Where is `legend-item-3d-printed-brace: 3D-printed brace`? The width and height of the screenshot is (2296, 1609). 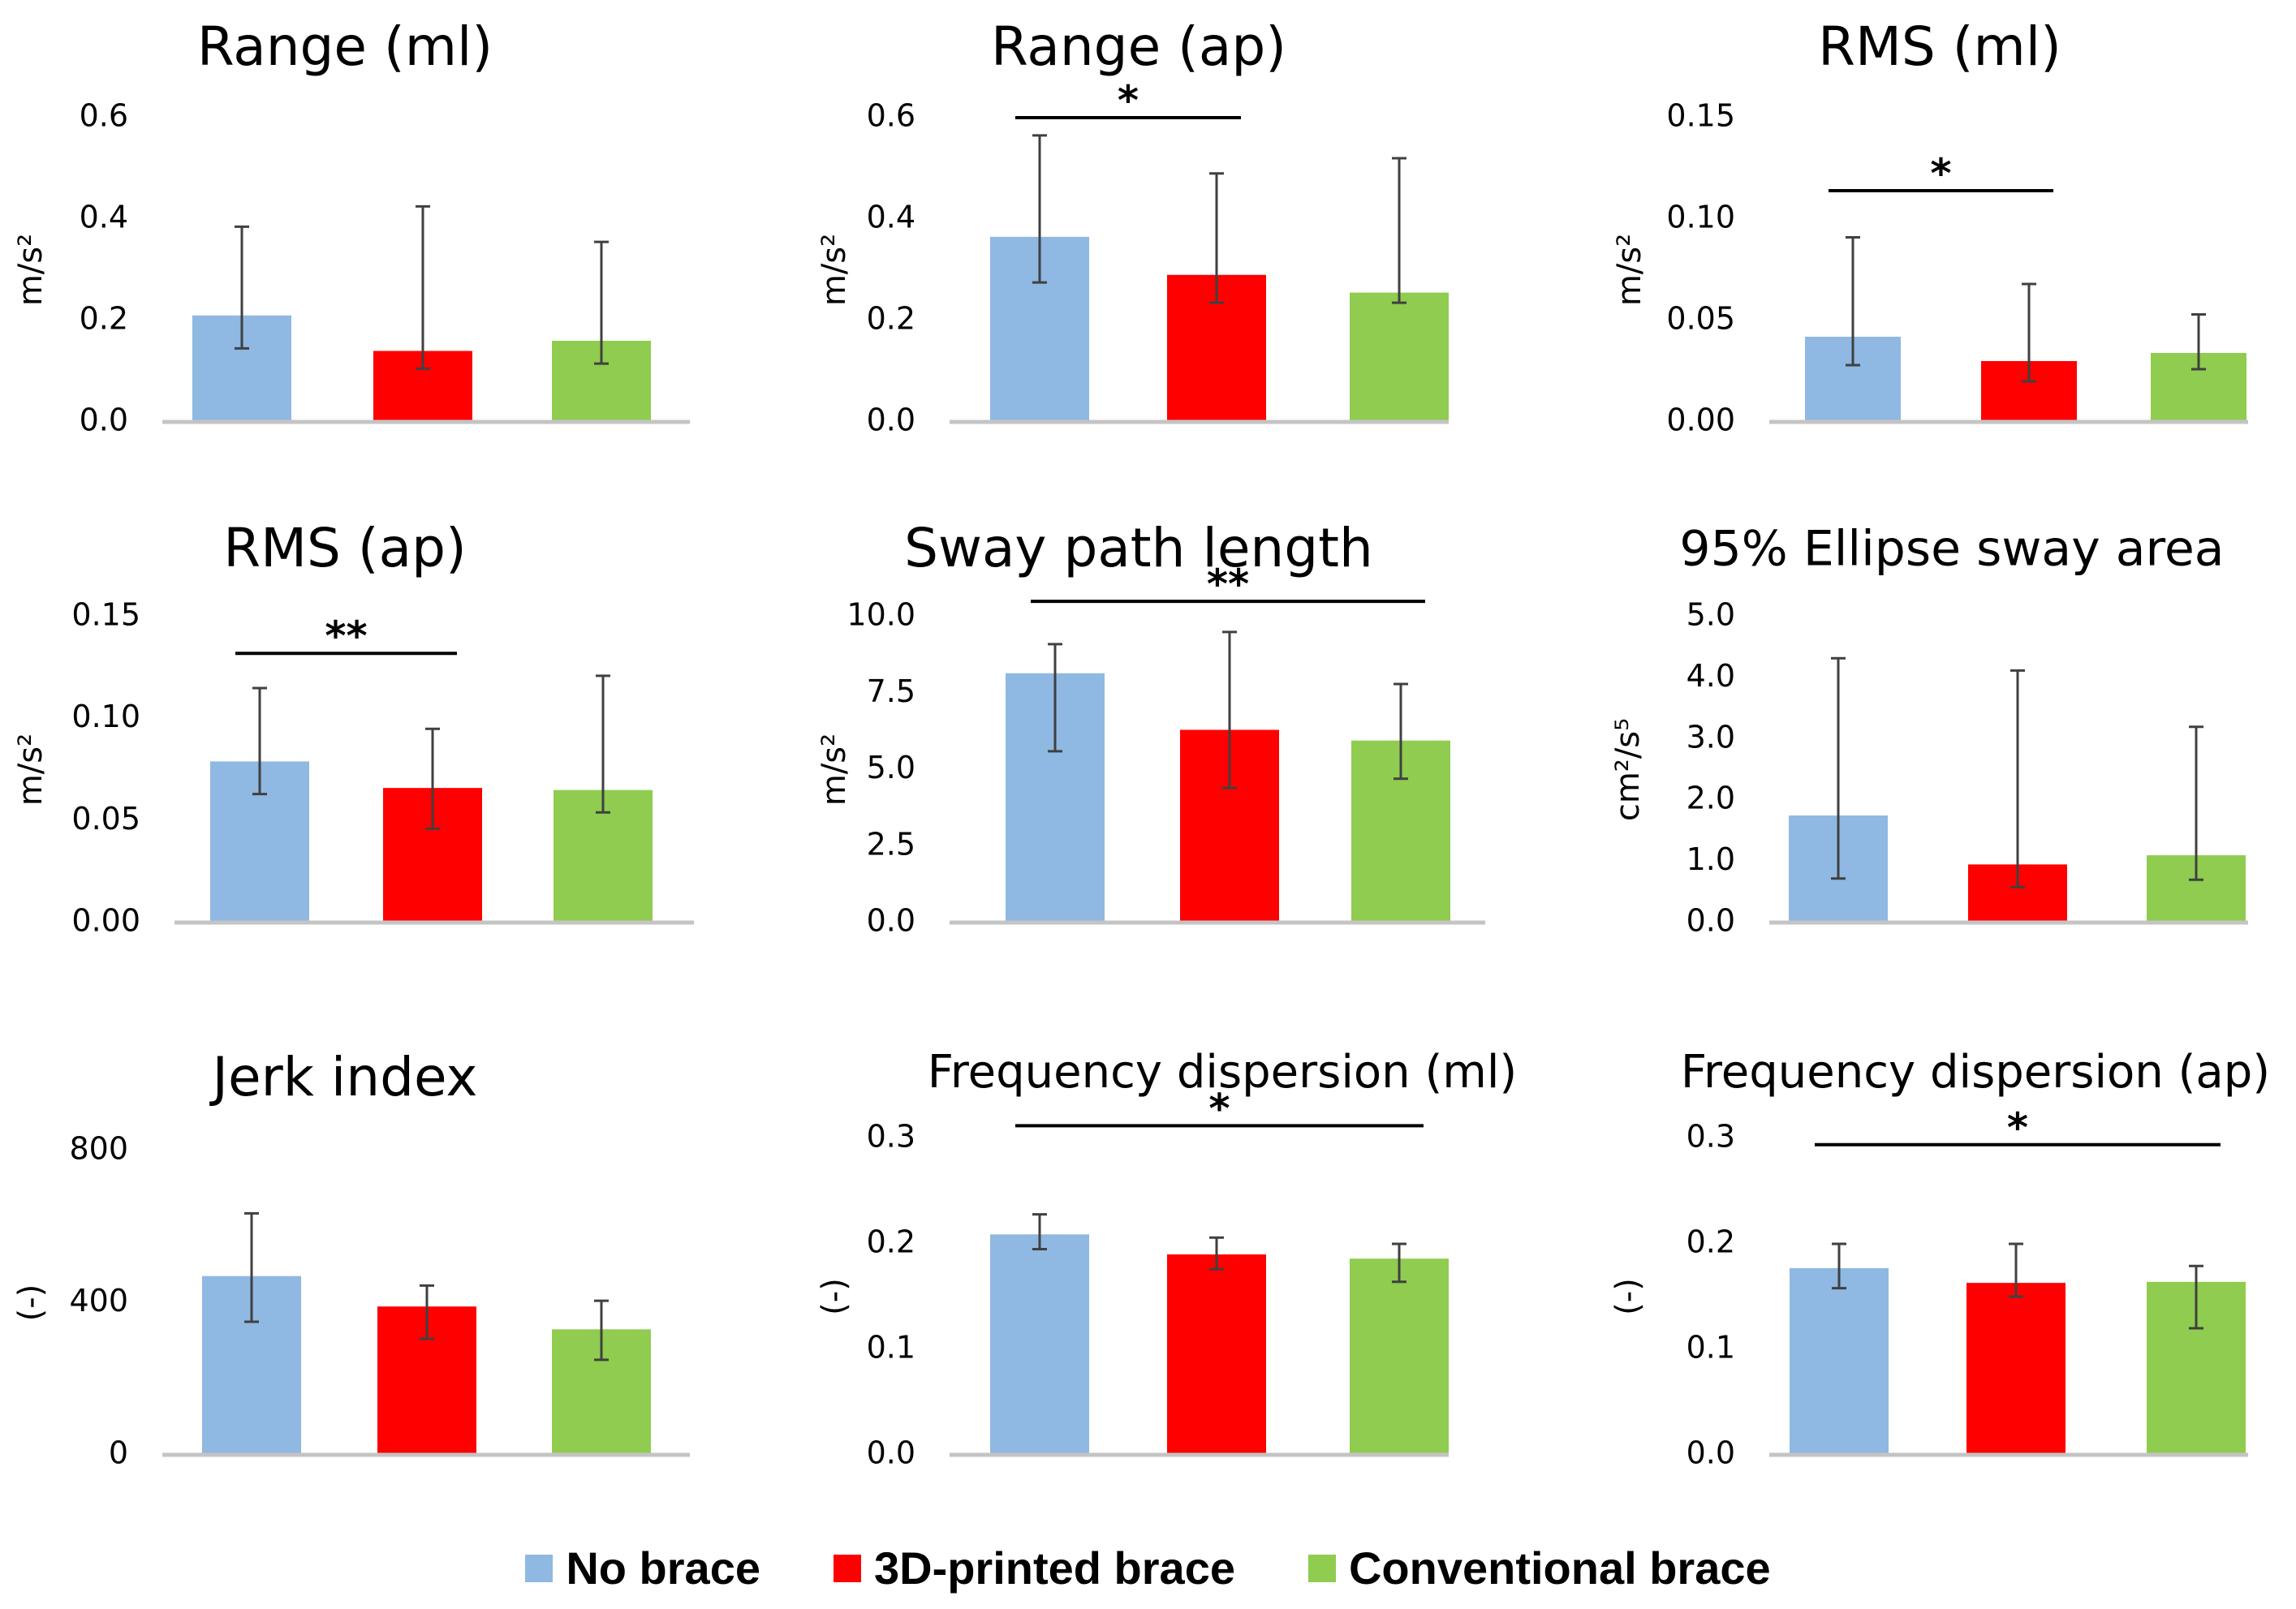 legend-item-3d-printed-brace: 3D-printed brace is located at coordinates (1034, 1568).